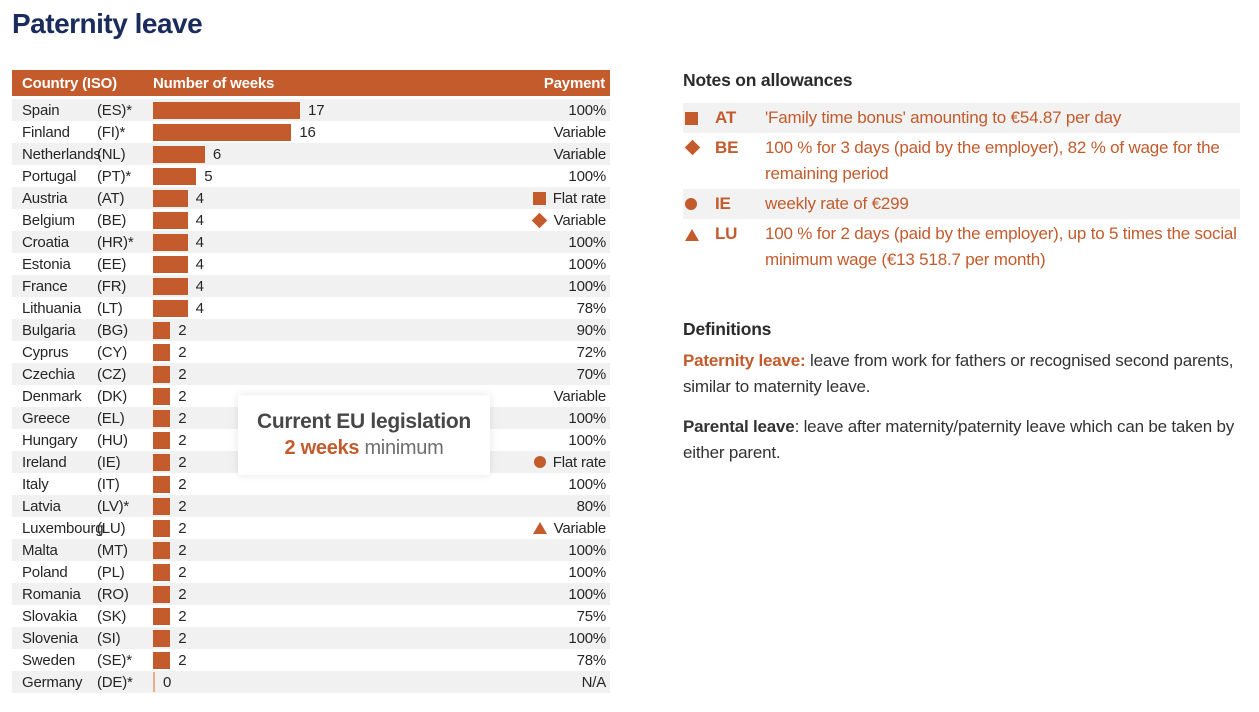  Describe the element at coordinates (41, 110) in the screenshot. I see `country-label: Spain` at that location.